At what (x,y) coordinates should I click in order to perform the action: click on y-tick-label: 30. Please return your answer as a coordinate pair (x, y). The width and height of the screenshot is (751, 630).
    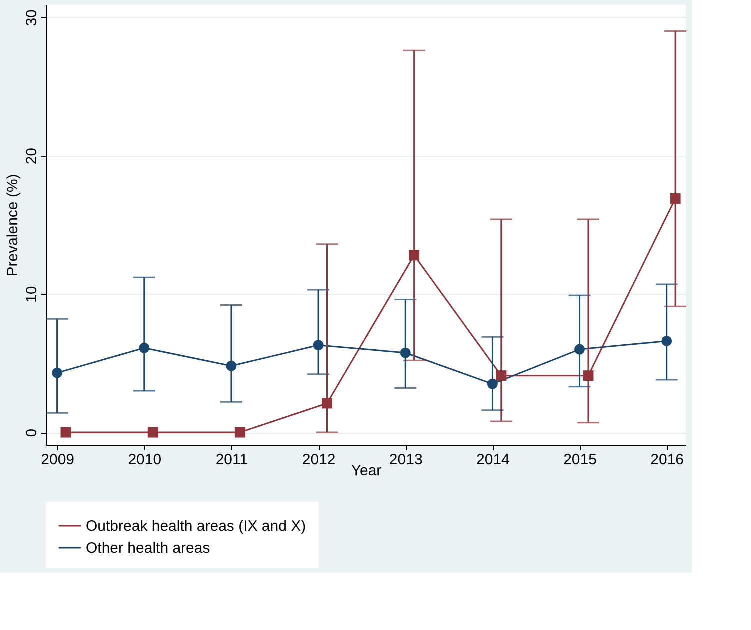
    Looking at the image, I should click on (32, 18).